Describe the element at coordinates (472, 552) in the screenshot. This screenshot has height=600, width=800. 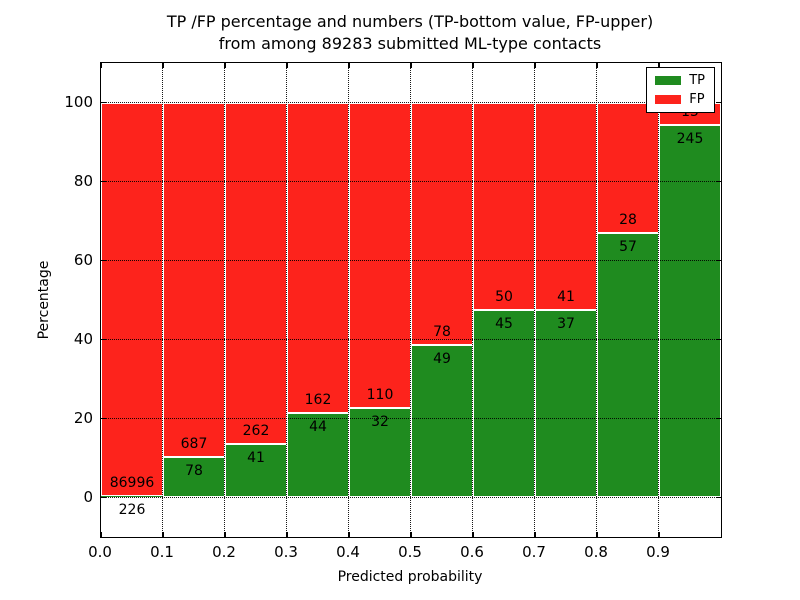
I see `x-tick-label: 0.6` at that location.